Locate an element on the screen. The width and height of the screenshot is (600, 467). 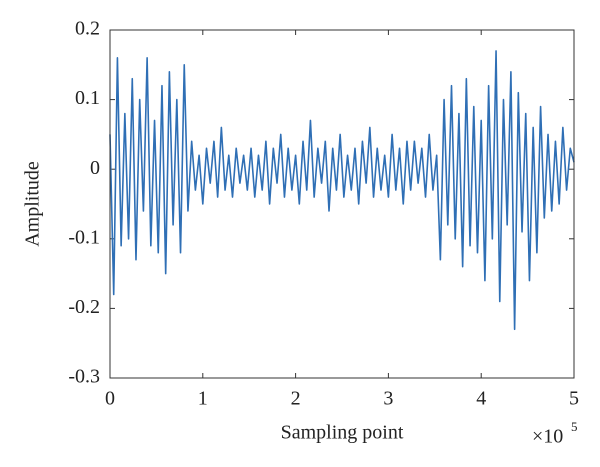
y-tick-label: 0.2 is located at coordinates (87, 29).